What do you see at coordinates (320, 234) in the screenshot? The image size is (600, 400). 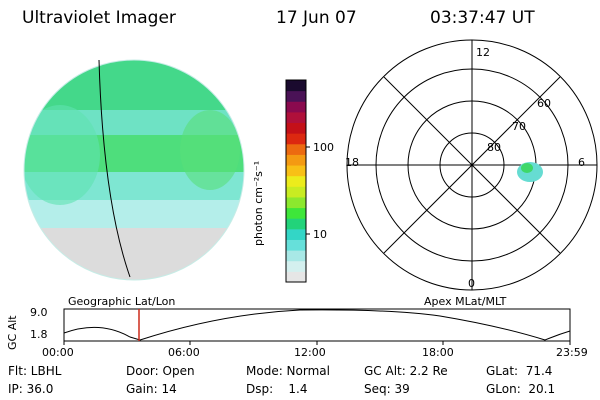 I see `colorbar-tick-10: 10` at bounding box center [320, 234].